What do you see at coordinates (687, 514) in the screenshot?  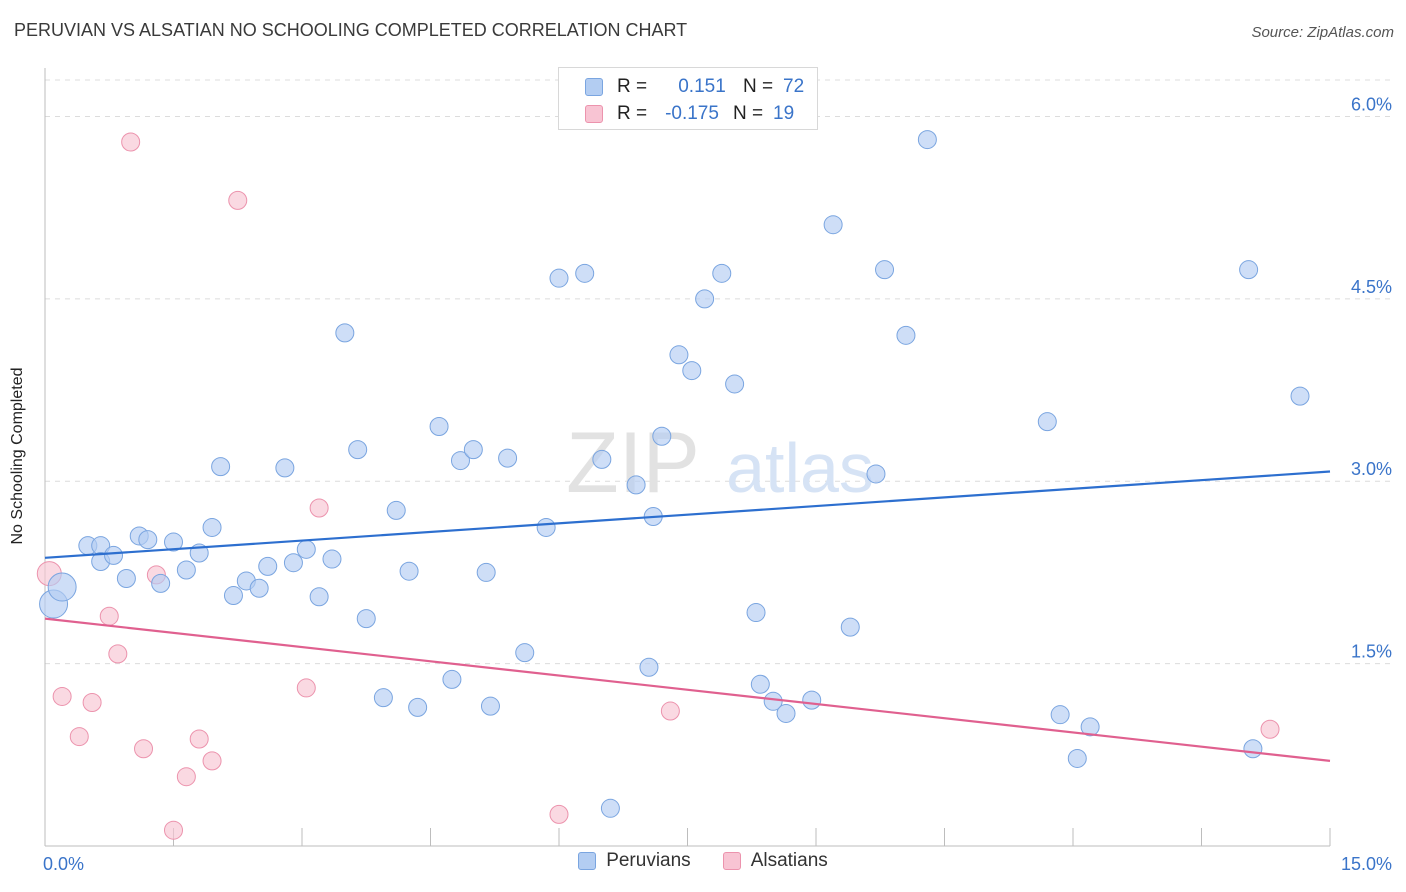 I see `peruvian-trend-line` at bounding box center [687, 514].